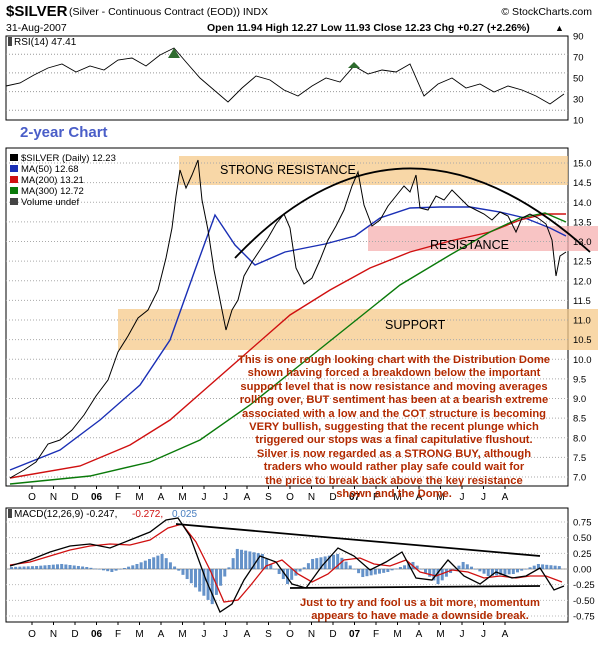  Describe the element at coordinates (50, 169) in the screenshot. I see `legend-entry: MA(50) 12.68` at that location.